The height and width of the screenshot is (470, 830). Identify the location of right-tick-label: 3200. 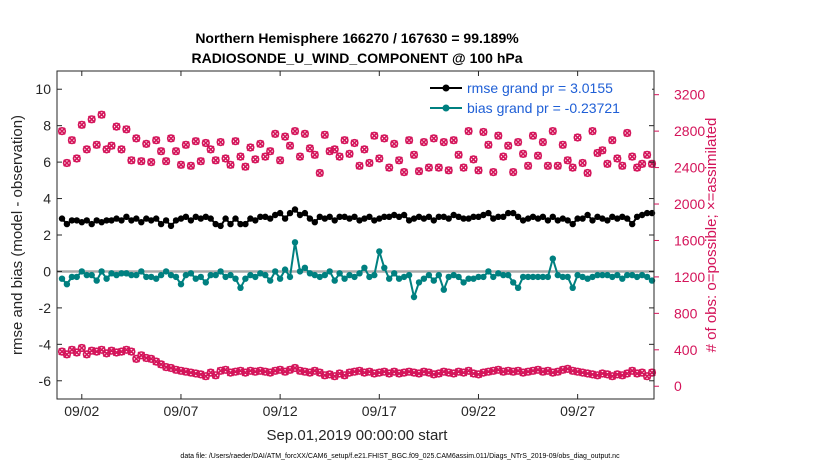
(689, 95).